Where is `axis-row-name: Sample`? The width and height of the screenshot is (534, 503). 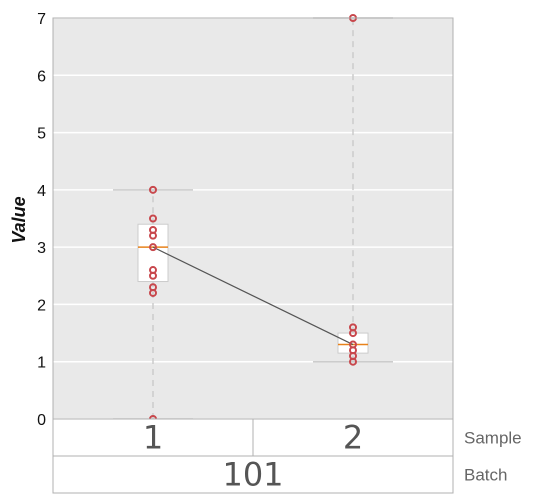 axis-row-name: Sample is located at coordinates (493, 438).